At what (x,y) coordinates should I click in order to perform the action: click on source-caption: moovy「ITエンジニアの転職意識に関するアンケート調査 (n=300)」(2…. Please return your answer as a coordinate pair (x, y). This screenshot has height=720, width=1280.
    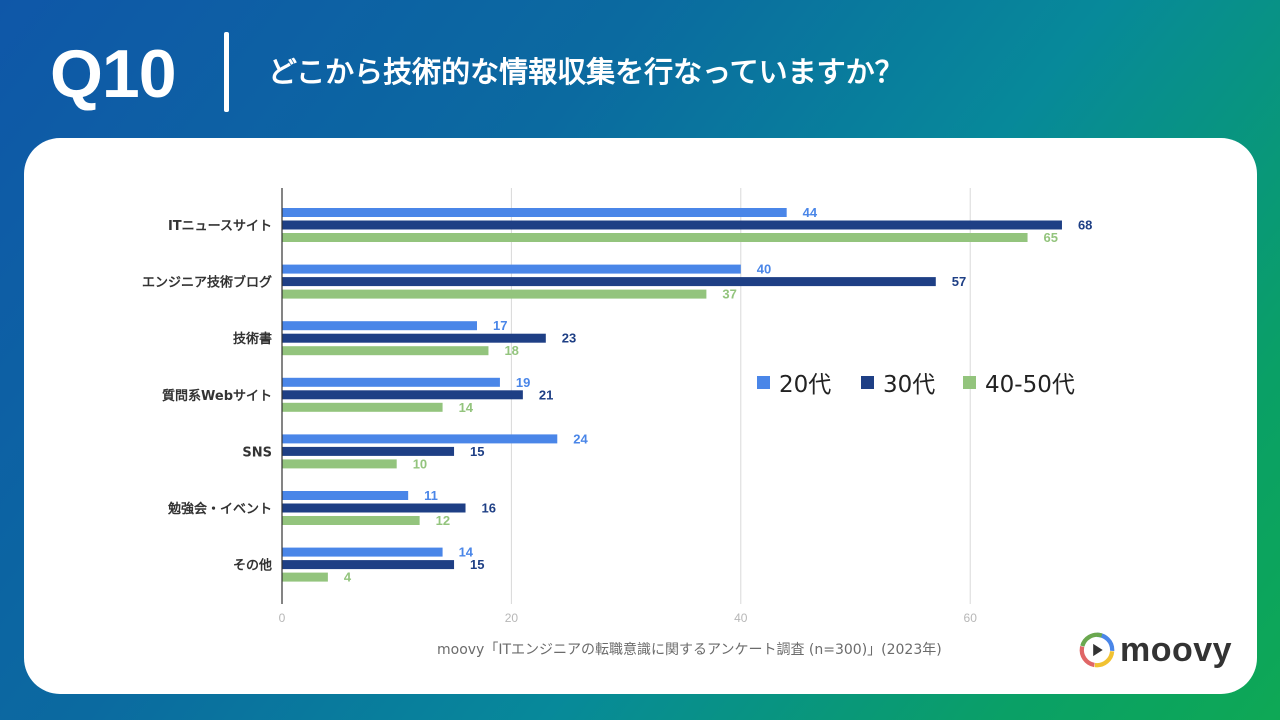
    Looking at the image, I should click on (689, 650).